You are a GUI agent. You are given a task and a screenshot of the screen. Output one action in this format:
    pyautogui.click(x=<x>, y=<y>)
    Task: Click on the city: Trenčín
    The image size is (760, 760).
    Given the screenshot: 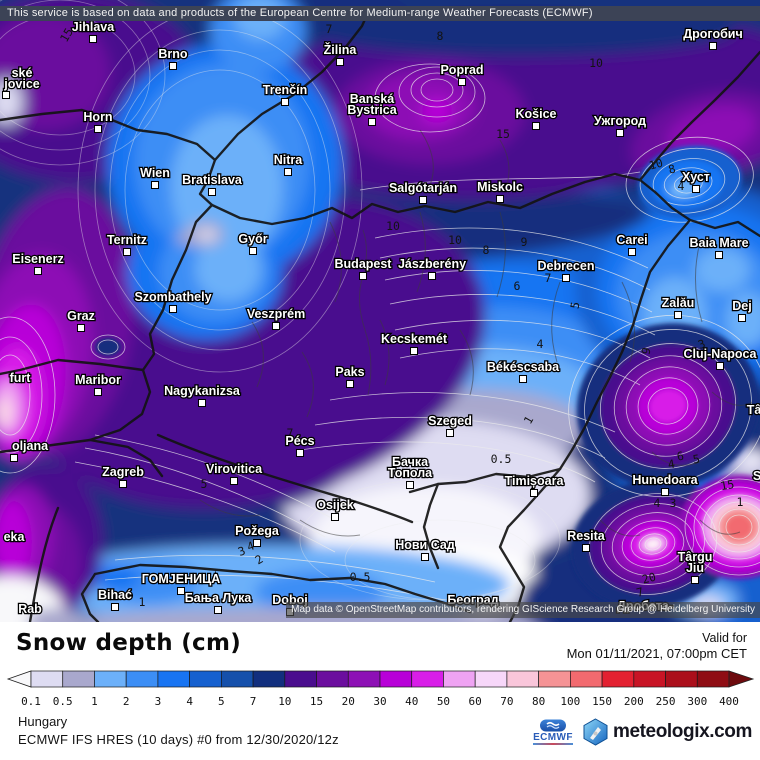 What is the action you would take?
    pyautogui.click(x=285, y=94)
    